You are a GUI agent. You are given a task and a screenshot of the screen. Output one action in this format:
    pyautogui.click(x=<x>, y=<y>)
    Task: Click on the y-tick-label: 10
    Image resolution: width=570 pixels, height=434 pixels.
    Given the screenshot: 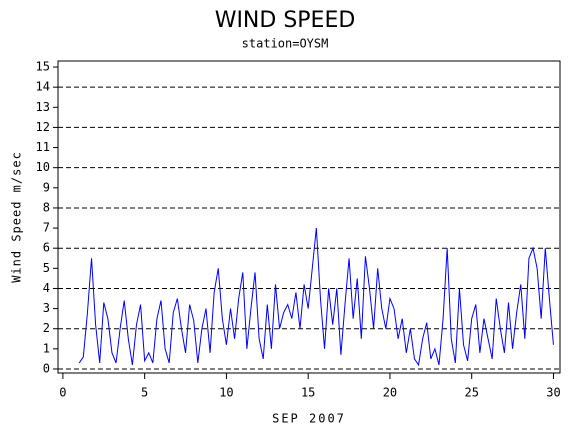 What is the action you would take?
    pyautogui.click(x=43, y=167)
    